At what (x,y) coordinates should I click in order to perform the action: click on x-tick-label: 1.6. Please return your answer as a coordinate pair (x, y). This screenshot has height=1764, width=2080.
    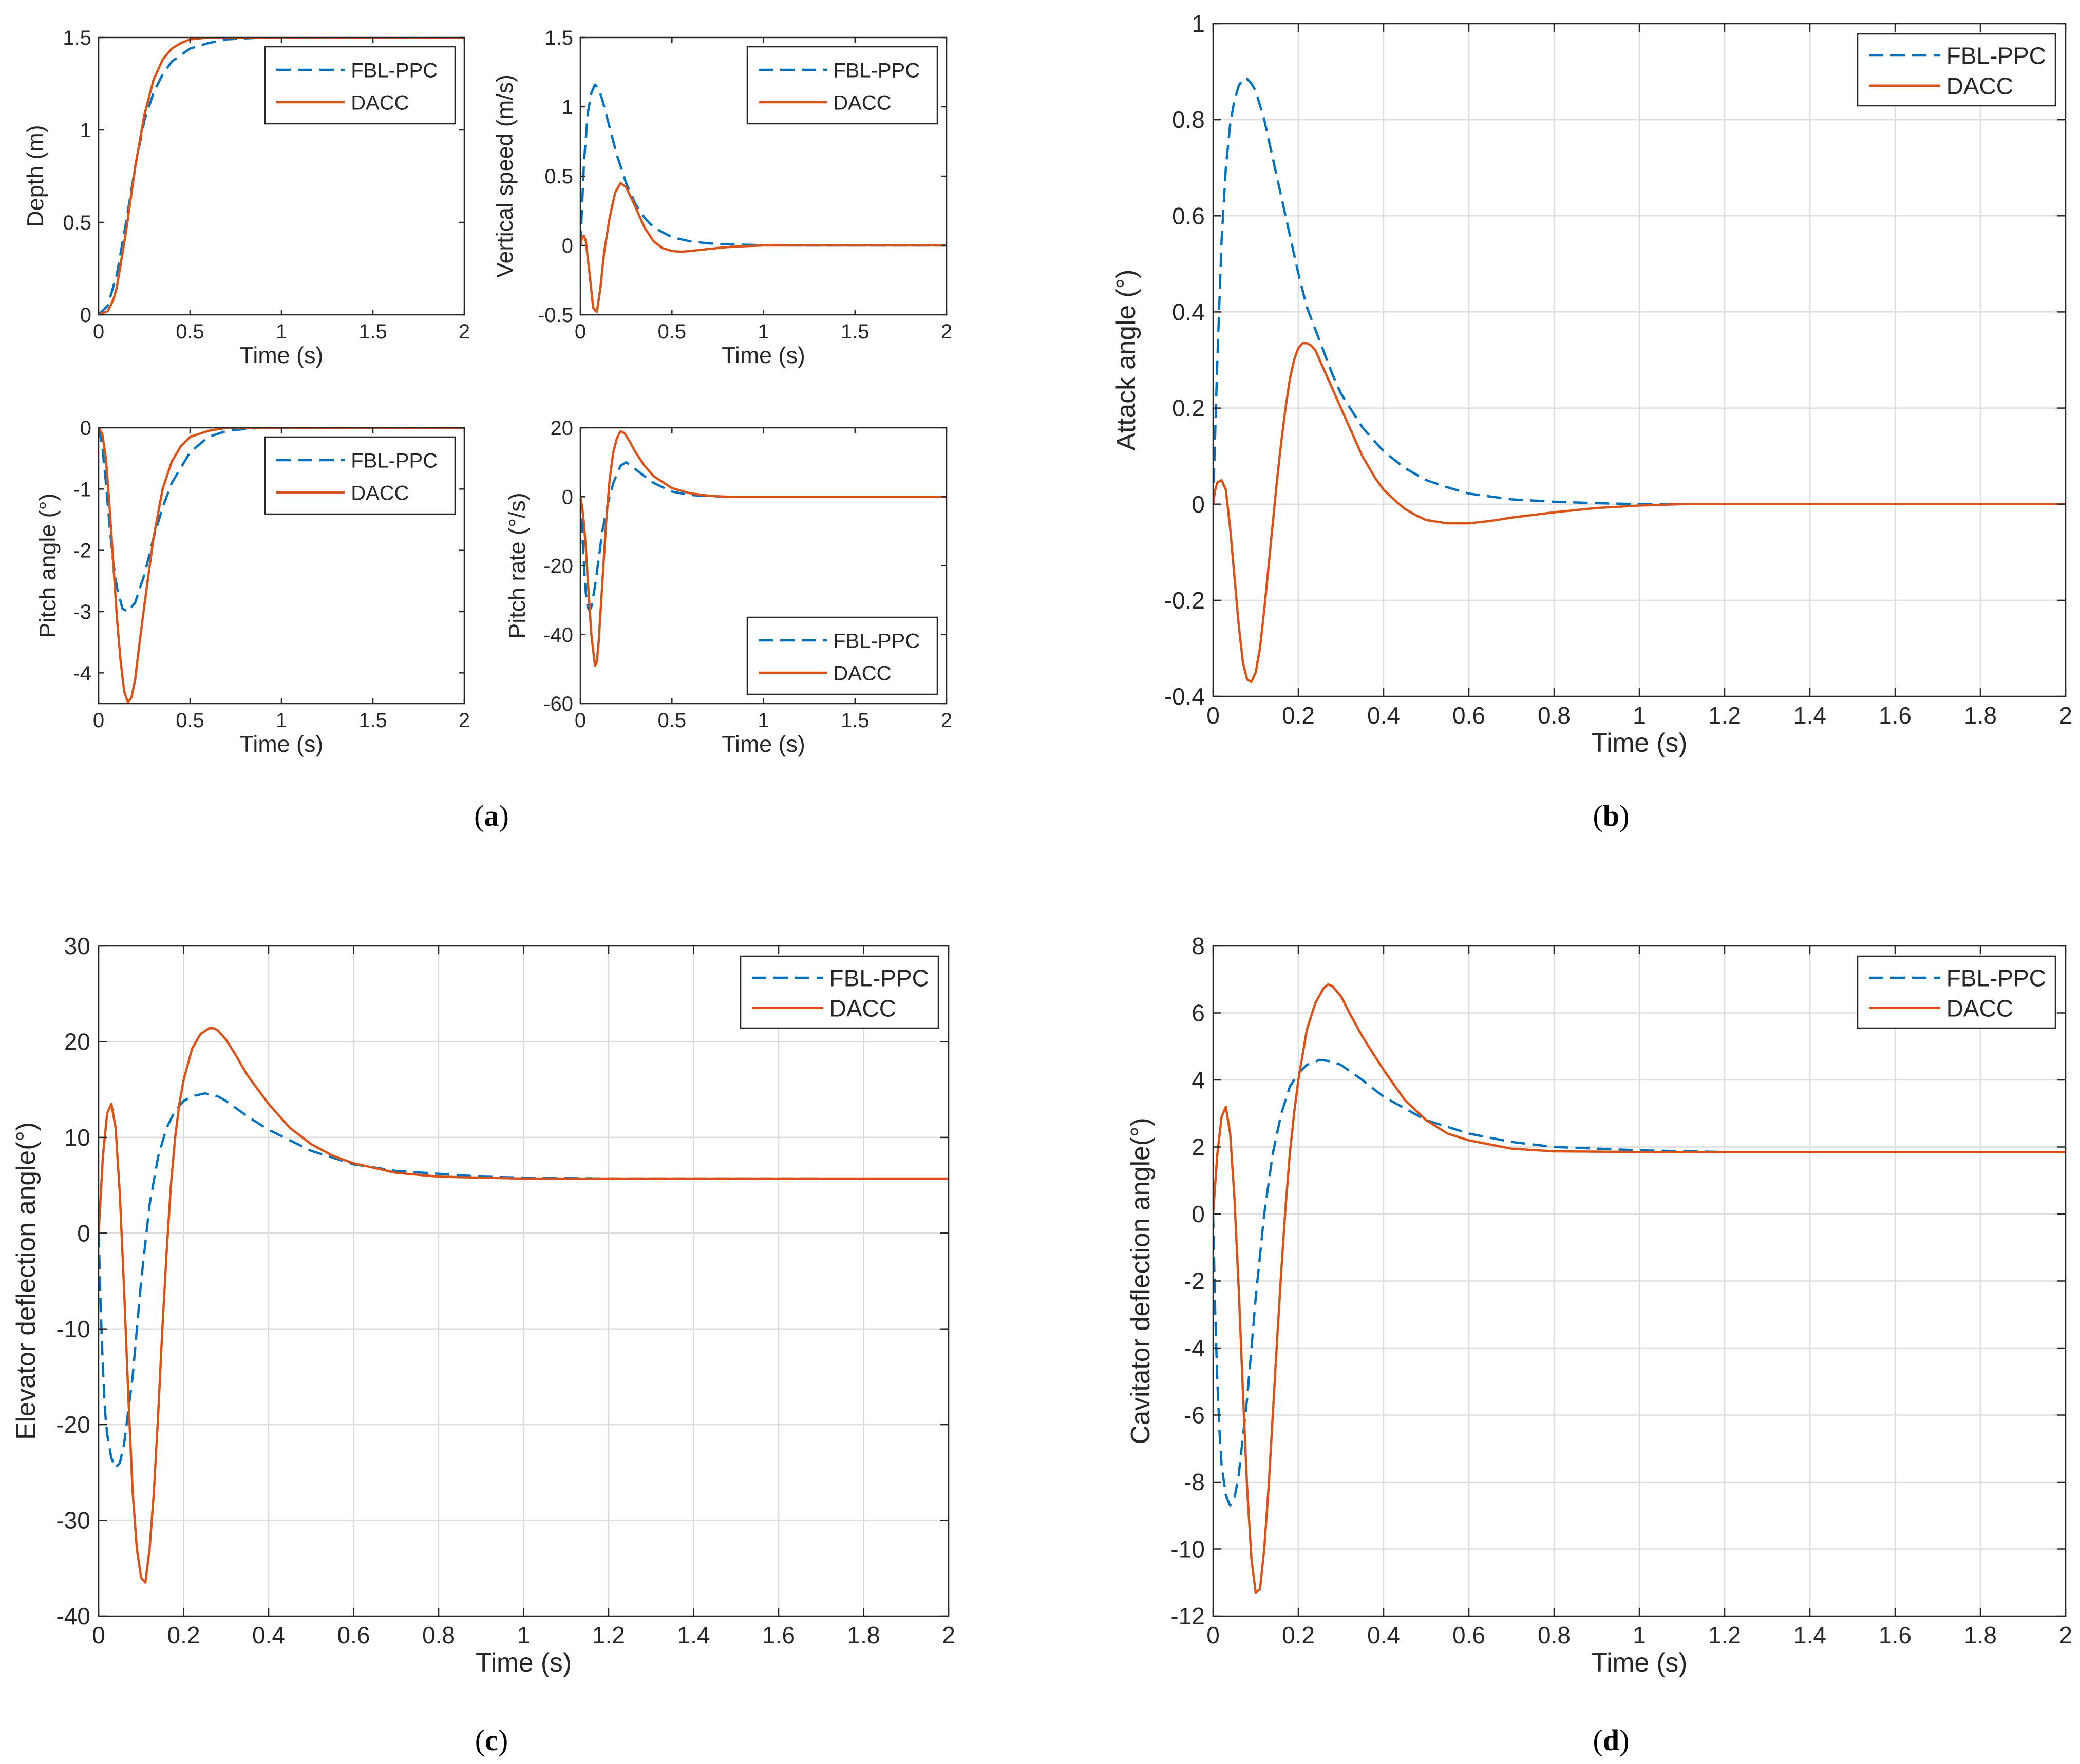
    Looking at the image, I should click on (1895, 1635).